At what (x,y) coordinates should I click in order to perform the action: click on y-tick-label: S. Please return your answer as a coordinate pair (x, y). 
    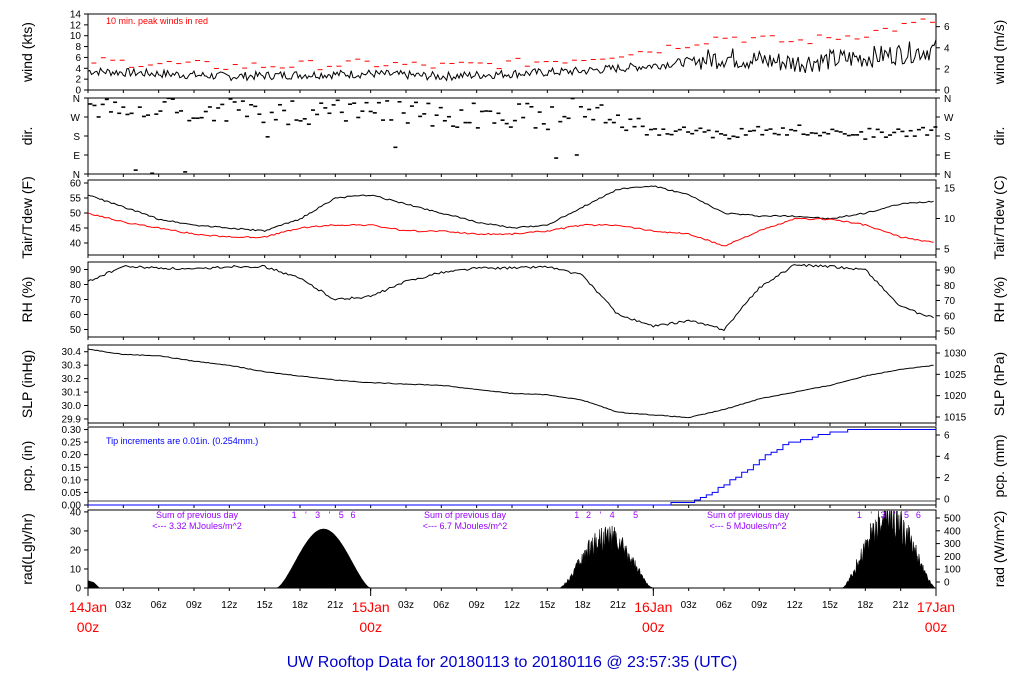
    Looking at the image, I should click on (76, 137).